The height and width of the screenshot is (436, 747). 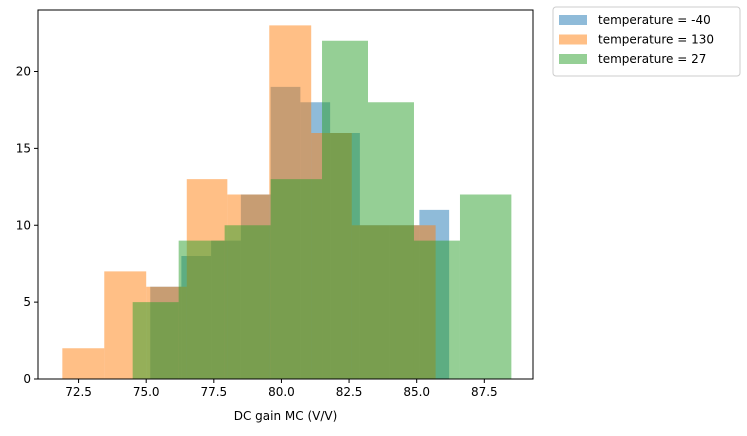 What do you see at coordinates (286, 416) in the screenshot?
I see `x-axis-label: DC gain MC (V/V)` at bounding box center [286, 416].